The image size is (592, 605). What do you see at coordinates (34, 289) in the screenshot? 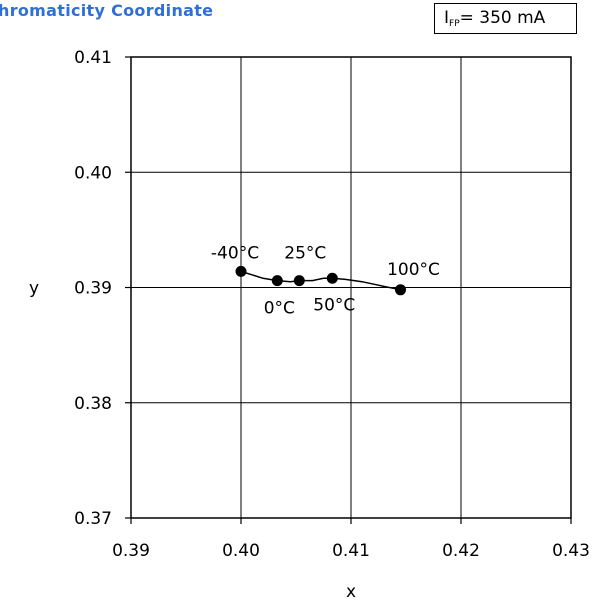
I see `y-axis-label: y` at bounding box center [34, 289].